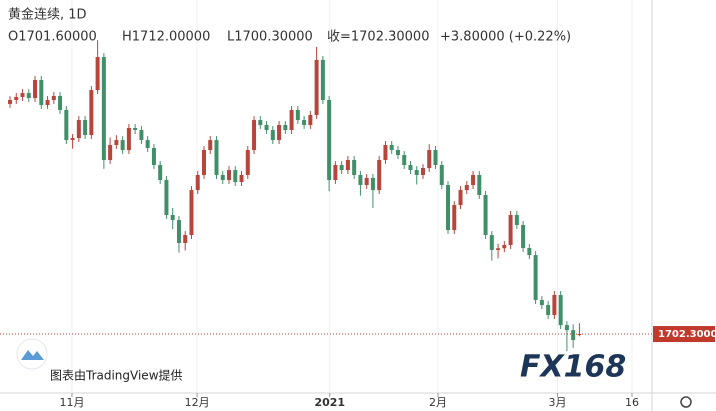 This screenshot has height=411, width=716. Describe the element at coordinates (197, 402) in the screenshot. I see `x-tick-label: 12月` at that location.